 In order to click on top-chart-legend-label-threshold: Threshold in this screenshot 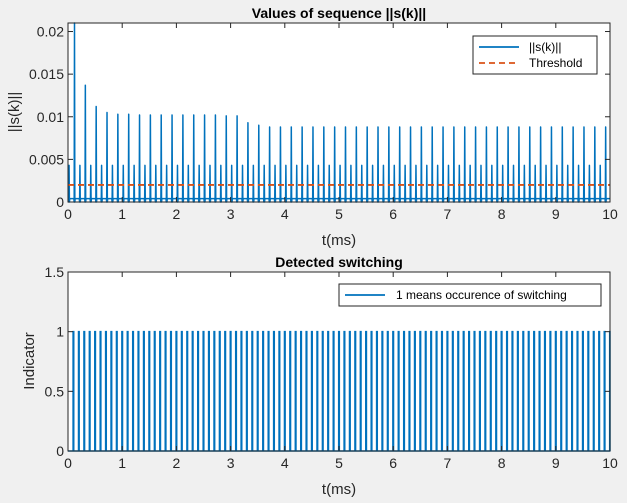, I will do `click(555, 63)`.